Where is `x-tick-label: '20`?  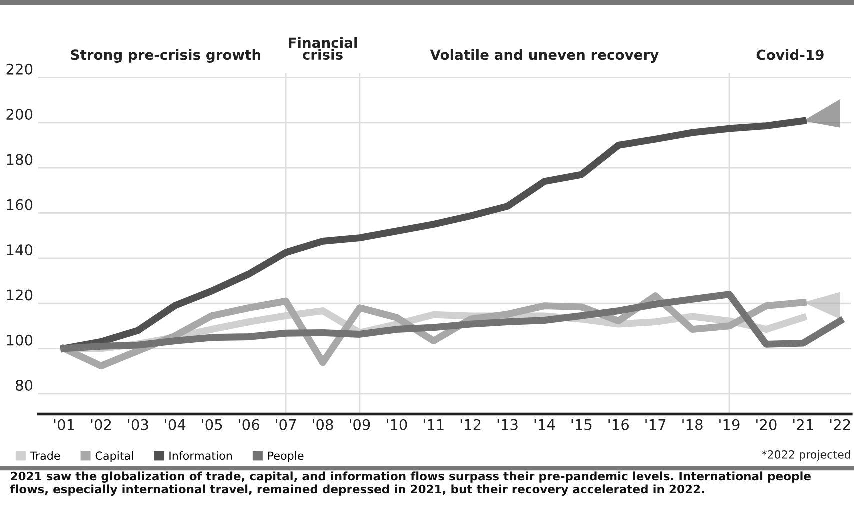 x-tick-label: '20 is located at coordinates (766, 424).